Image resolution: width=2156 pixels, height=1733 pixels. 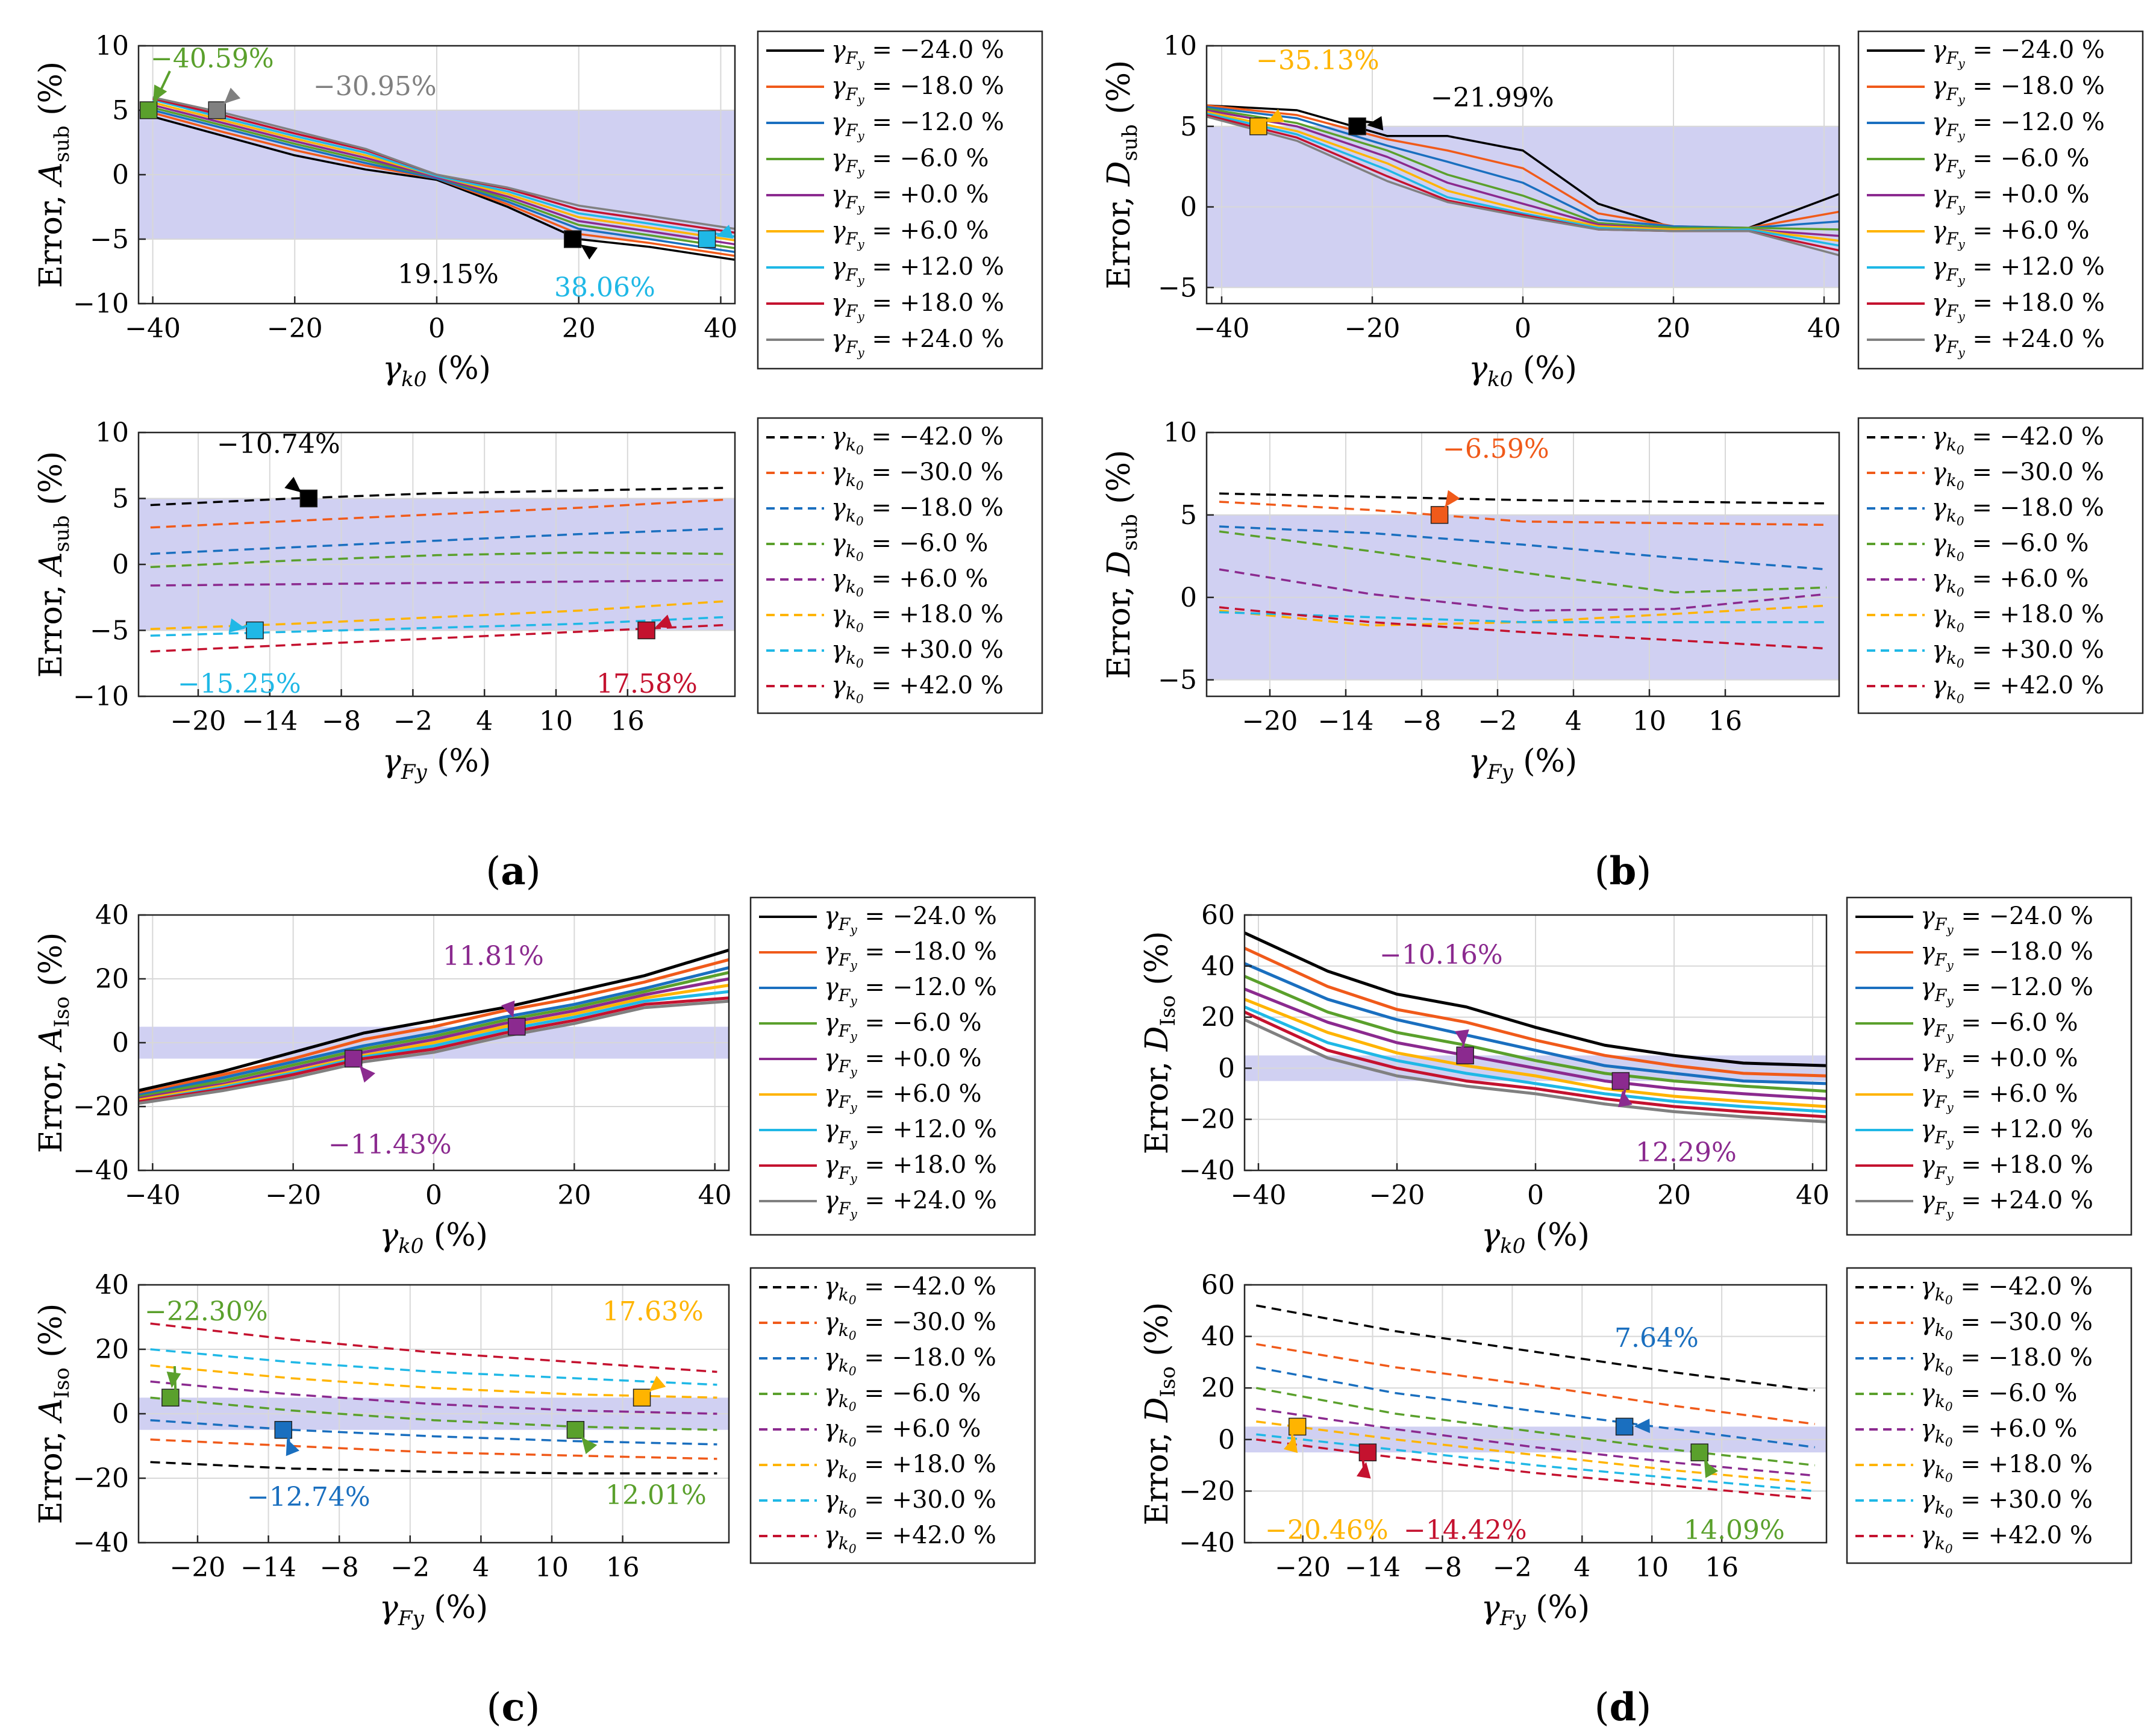 I want to click on annotation-label: 12.29%, so click(x=1686, y=1152).